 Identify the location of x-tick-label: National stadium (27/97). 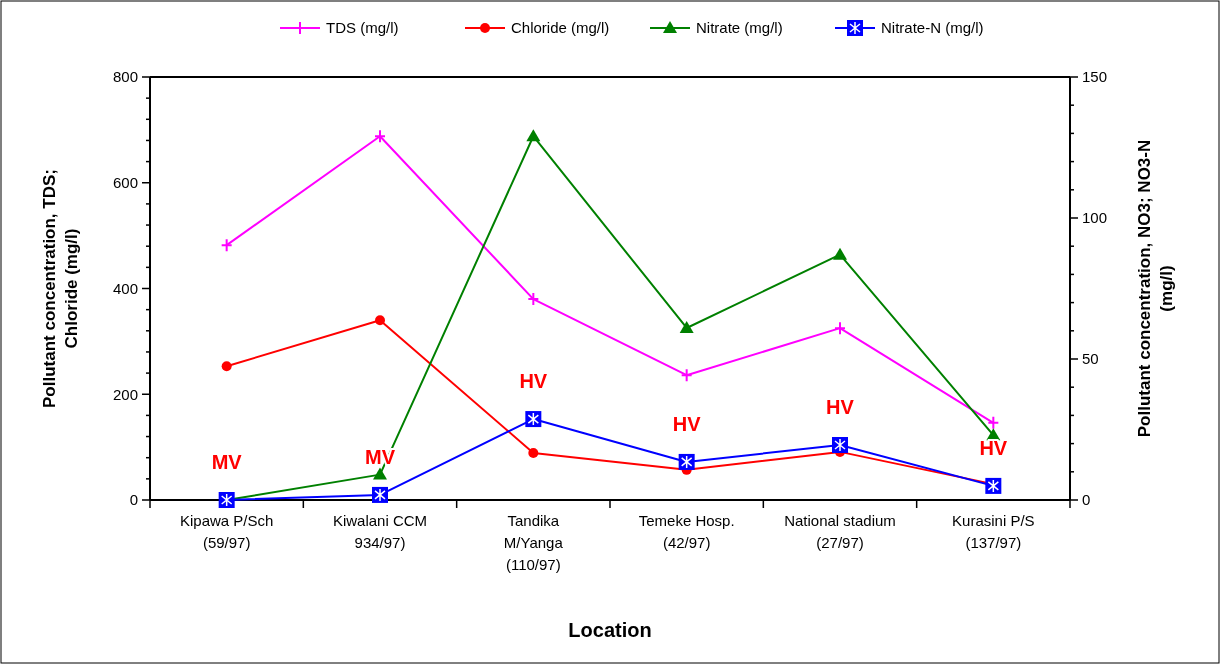
(840, 531).